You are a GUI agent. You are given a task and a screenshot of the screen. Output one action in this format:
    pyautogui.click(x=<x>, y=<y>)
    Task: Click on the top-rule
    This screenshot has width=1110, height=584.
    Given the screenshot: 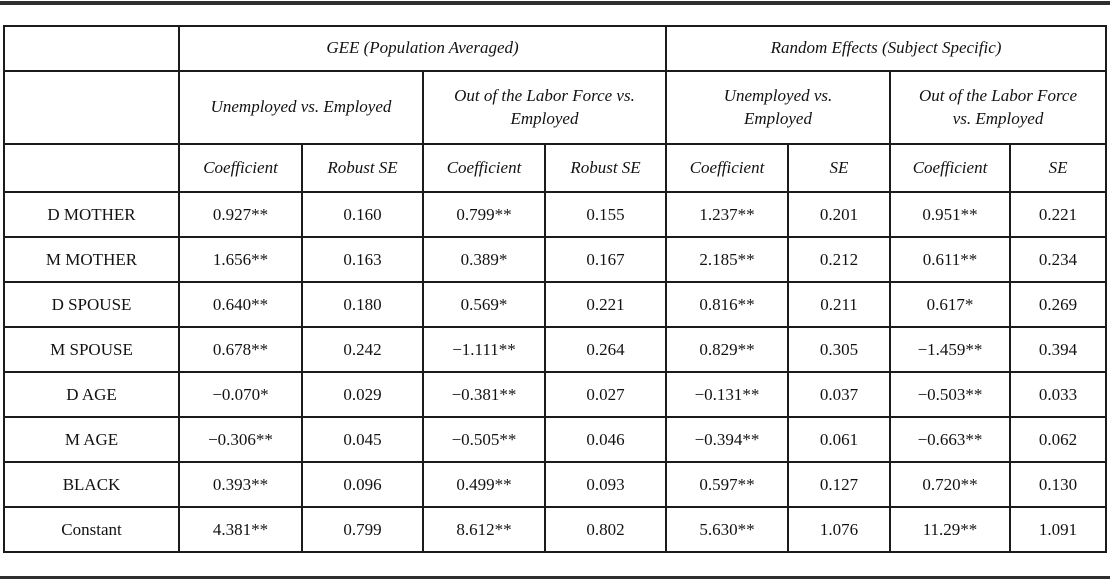 What is the action you would take?
    pyautogui.click(x=555, y=3)
    